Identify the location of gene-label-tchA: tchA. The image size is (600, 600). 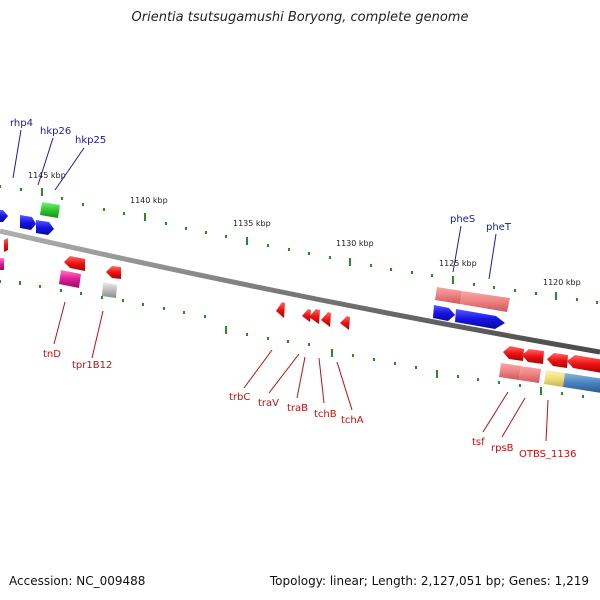
(352, 420).